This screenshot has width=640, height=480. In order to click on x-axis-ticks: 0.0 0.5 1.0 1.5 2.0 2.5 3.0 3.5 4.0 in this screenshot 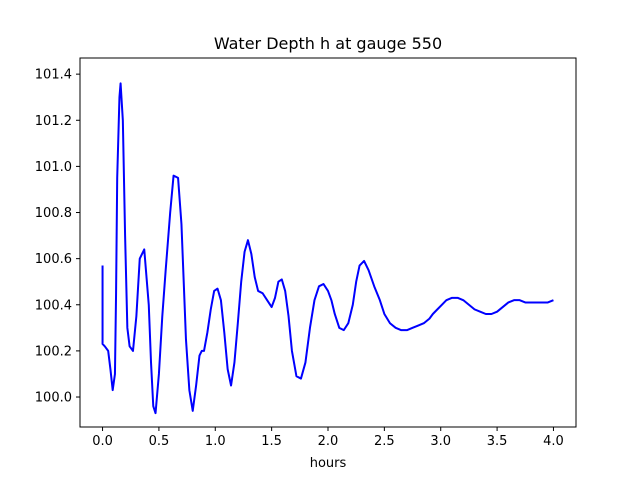, I will do `click(328, 438)`.